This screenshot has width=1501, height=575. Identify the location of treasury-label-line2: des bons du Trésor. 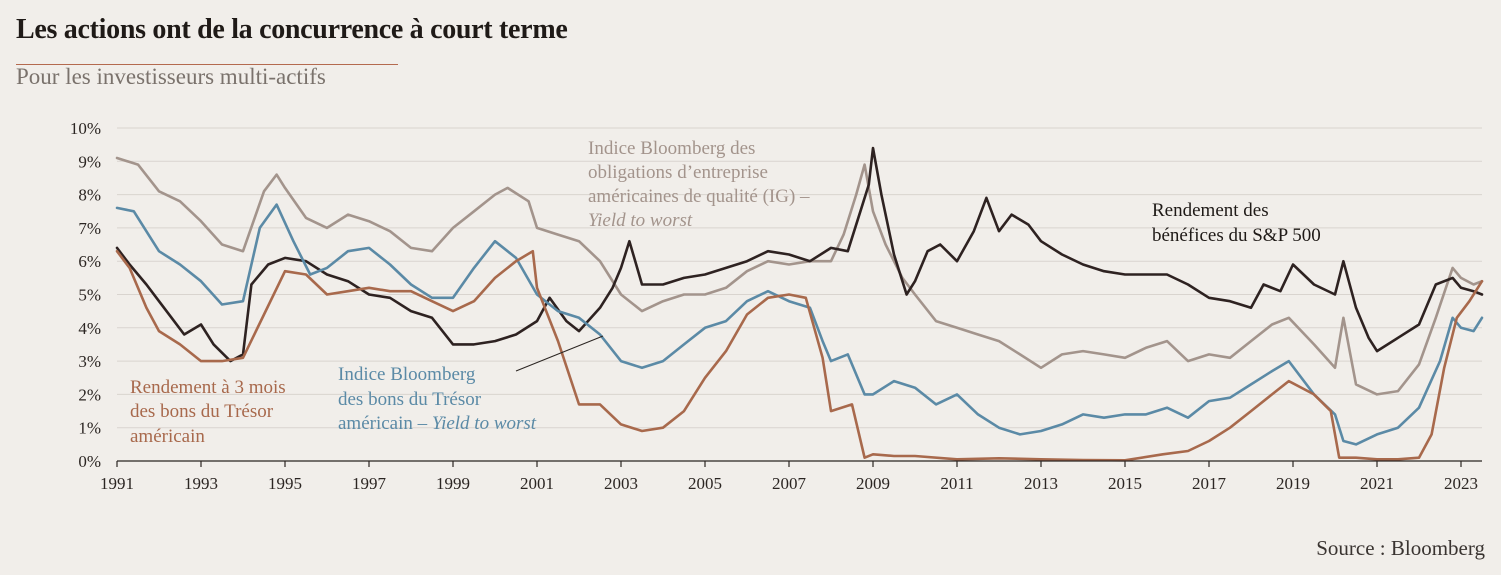
(410, 399).